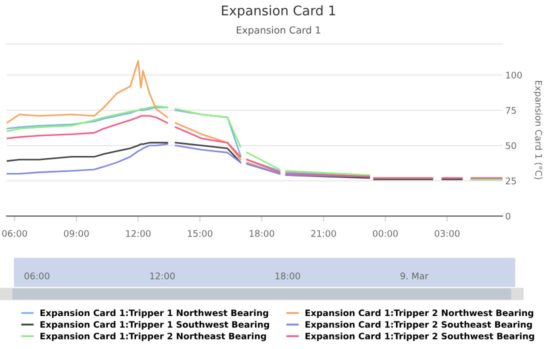 This screenshot has height=349, width=557. What do you see at coordinates (37, 276) in the screenshot?
I see `text: 06:00` at bounding box center [37, 276].